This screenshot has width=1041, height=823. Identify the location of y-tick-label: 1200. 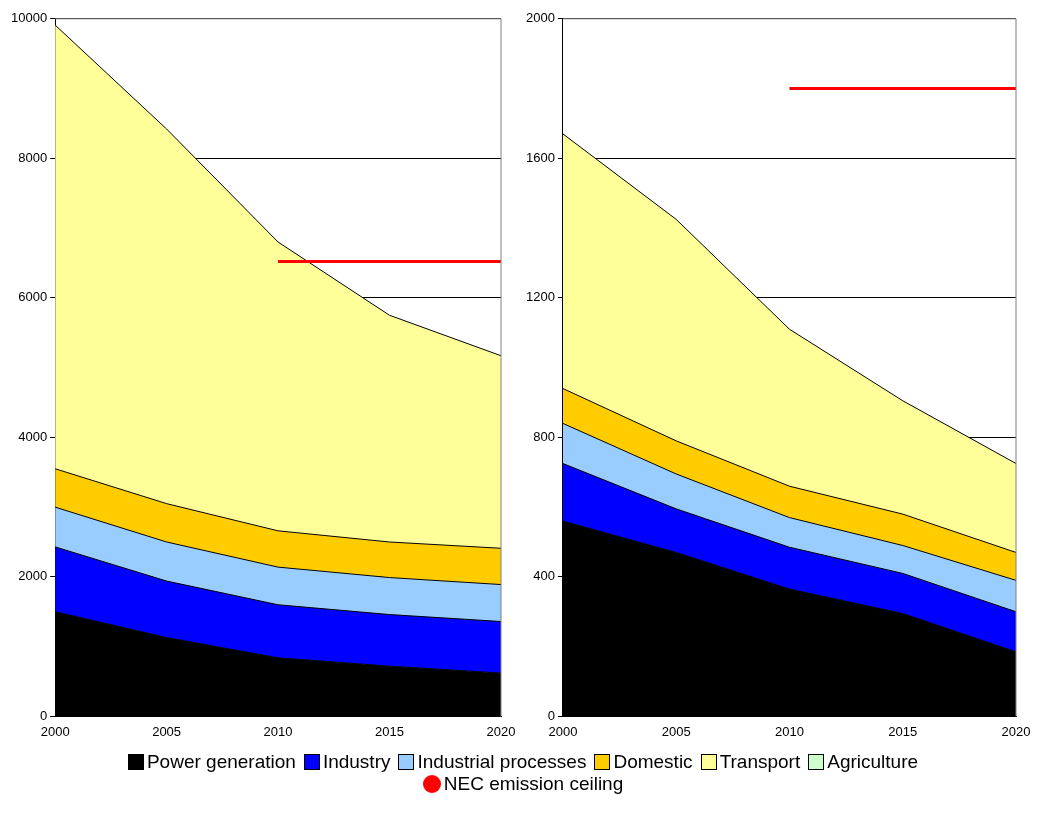
(540, 297).